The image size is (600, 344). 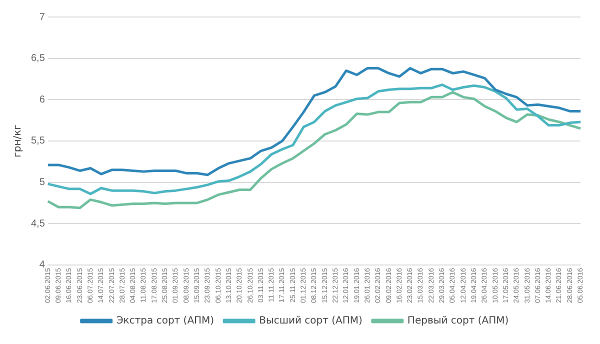 What do you see at coordinates (458, 321) in the screenshot?
I see `legend-label: Первый сорт (АПМ)` at bounding box center [458, 321].